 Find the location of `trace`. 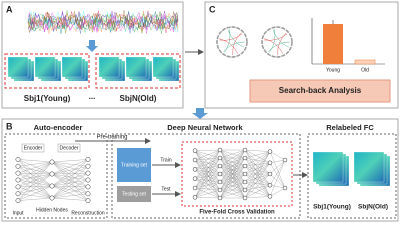

trace is located at coordinates (103, 22).